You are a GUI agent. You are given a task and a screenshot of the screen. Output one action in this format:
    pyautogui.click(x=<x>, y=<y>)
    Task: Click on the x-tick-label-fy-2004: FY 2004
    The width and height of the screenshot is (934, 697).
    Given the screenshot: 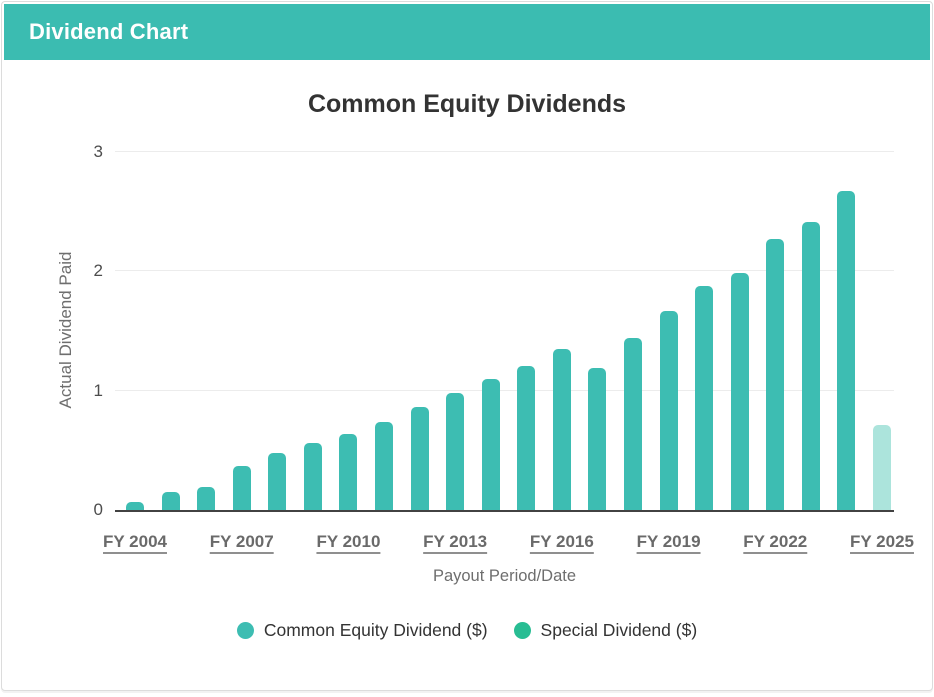 What is the action you would take?
    pyautogui.click(x=135, y=541)
    